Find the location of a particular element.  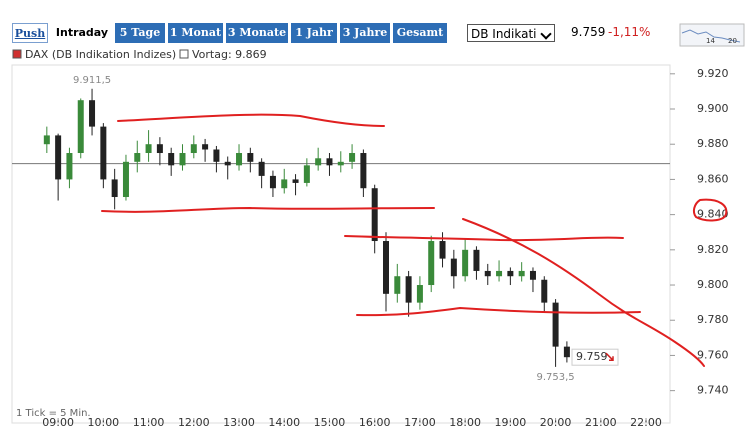

freehand-circle is located at coordinates (710, 210).